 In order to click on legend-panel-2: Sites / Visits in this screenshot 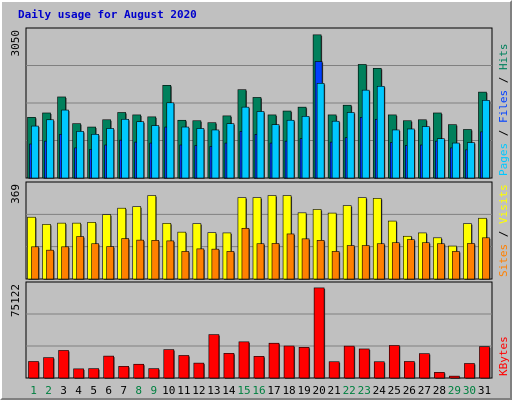, I will do `click(503, 230)`.